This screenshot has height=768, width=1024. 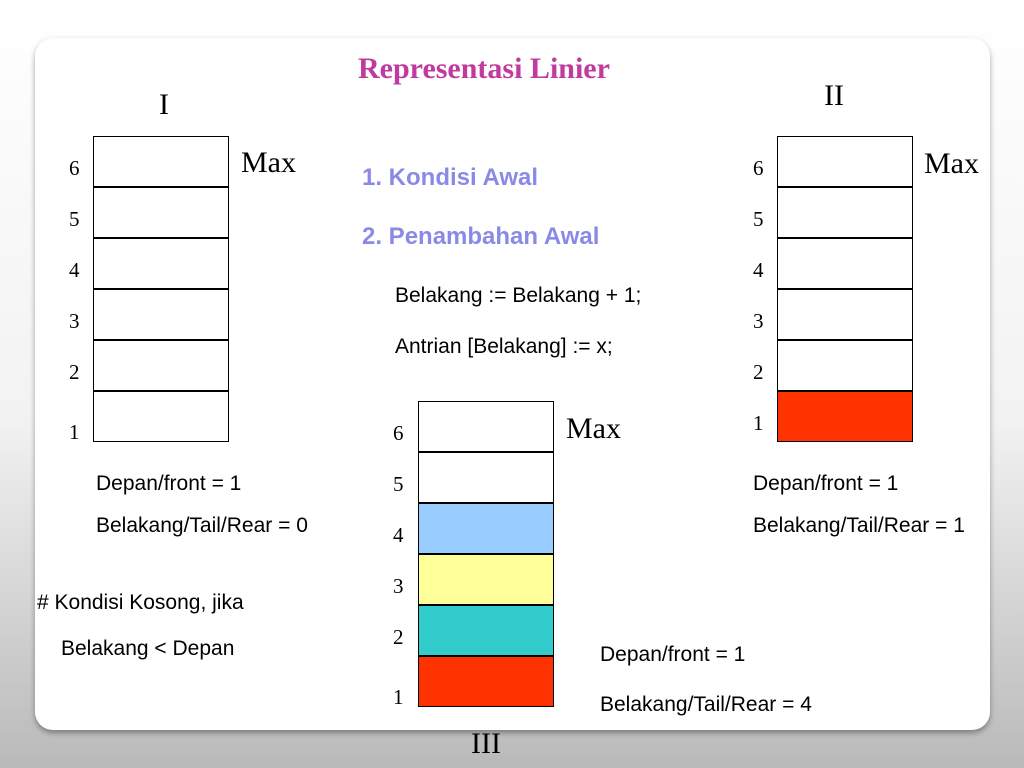 What do you see at coordinates (484, 68) in the screenshot?
I see `slide-title: Representasi Linier` at bounding box center [484, 68].